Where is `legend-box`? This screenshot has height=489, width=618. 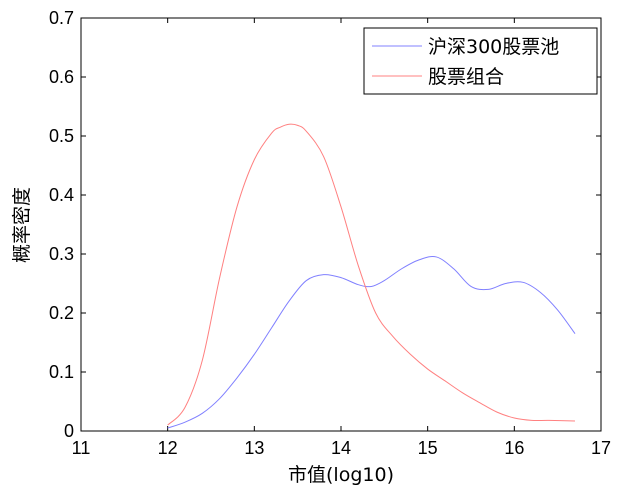 legend-box is located at coordinates (480, 61).